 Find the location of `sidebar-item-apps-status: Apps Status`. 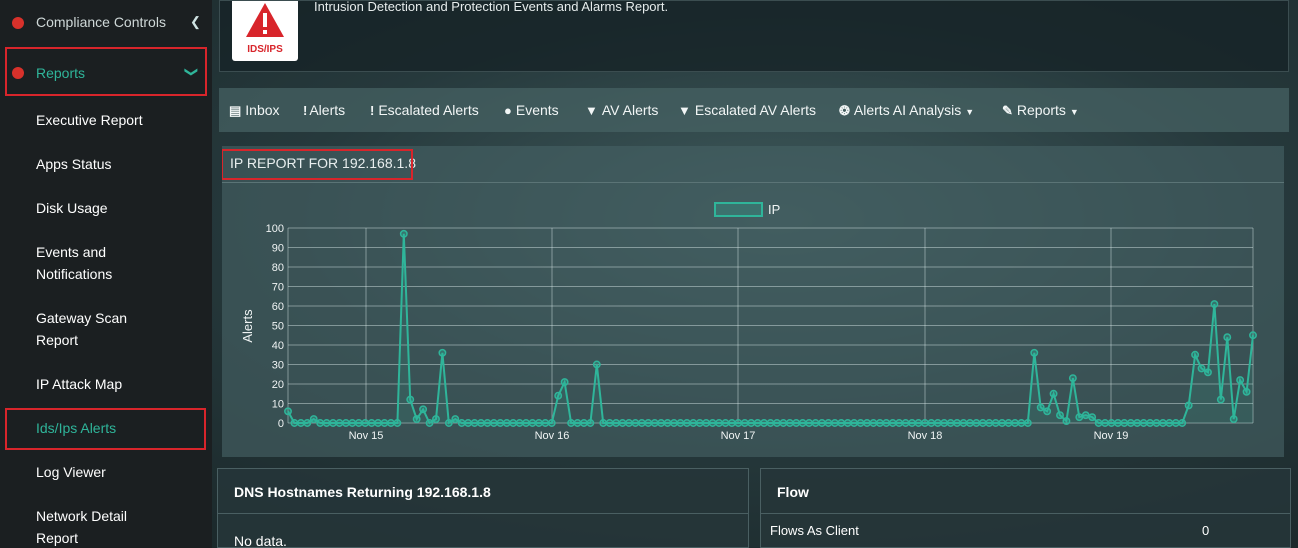

sidebar-item-apps-status: Apps Status is located at coordinates (74, 164).